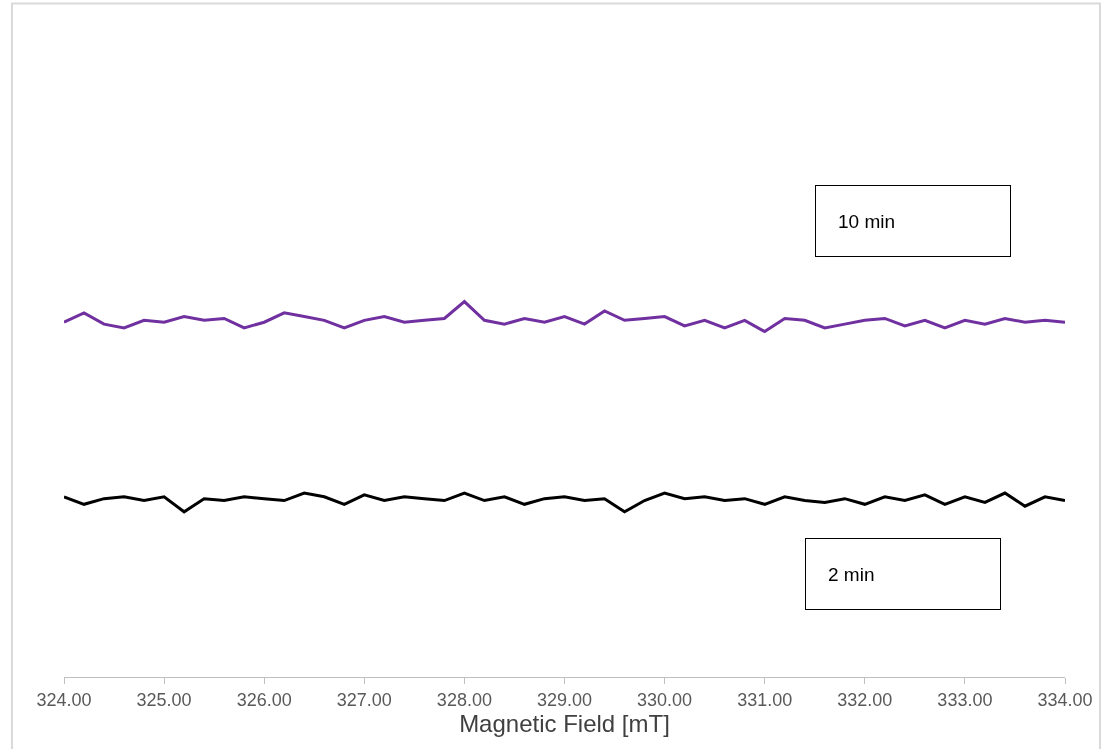  What do you see at coordinates (364, 699) in the screenshot?
I see `x-tick-label: 327.00` at bounding box center [364, 699].